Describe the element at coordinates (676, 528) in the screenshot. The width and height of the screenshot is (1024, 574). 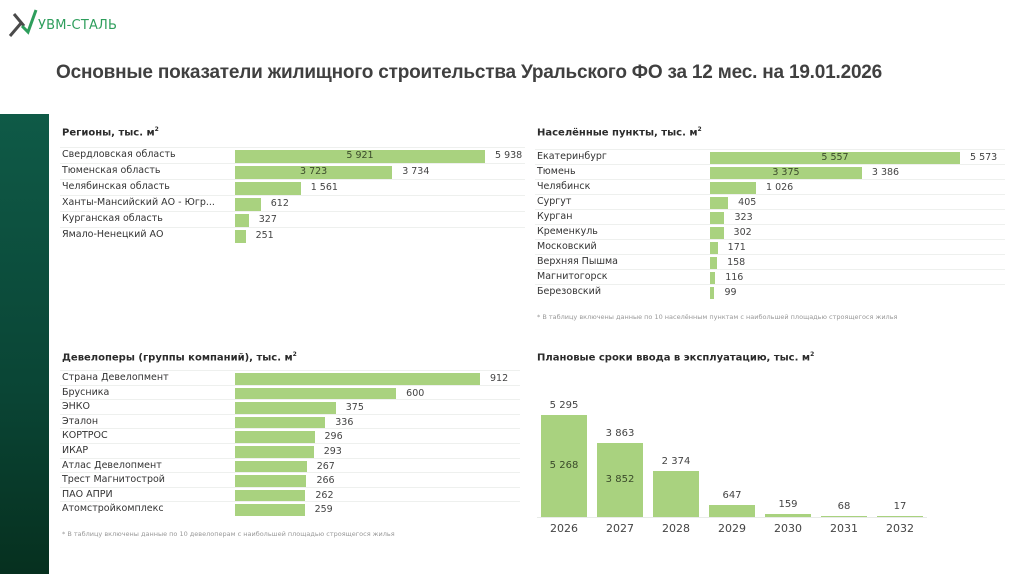
I see `year-tick-label: 2028` at that location.